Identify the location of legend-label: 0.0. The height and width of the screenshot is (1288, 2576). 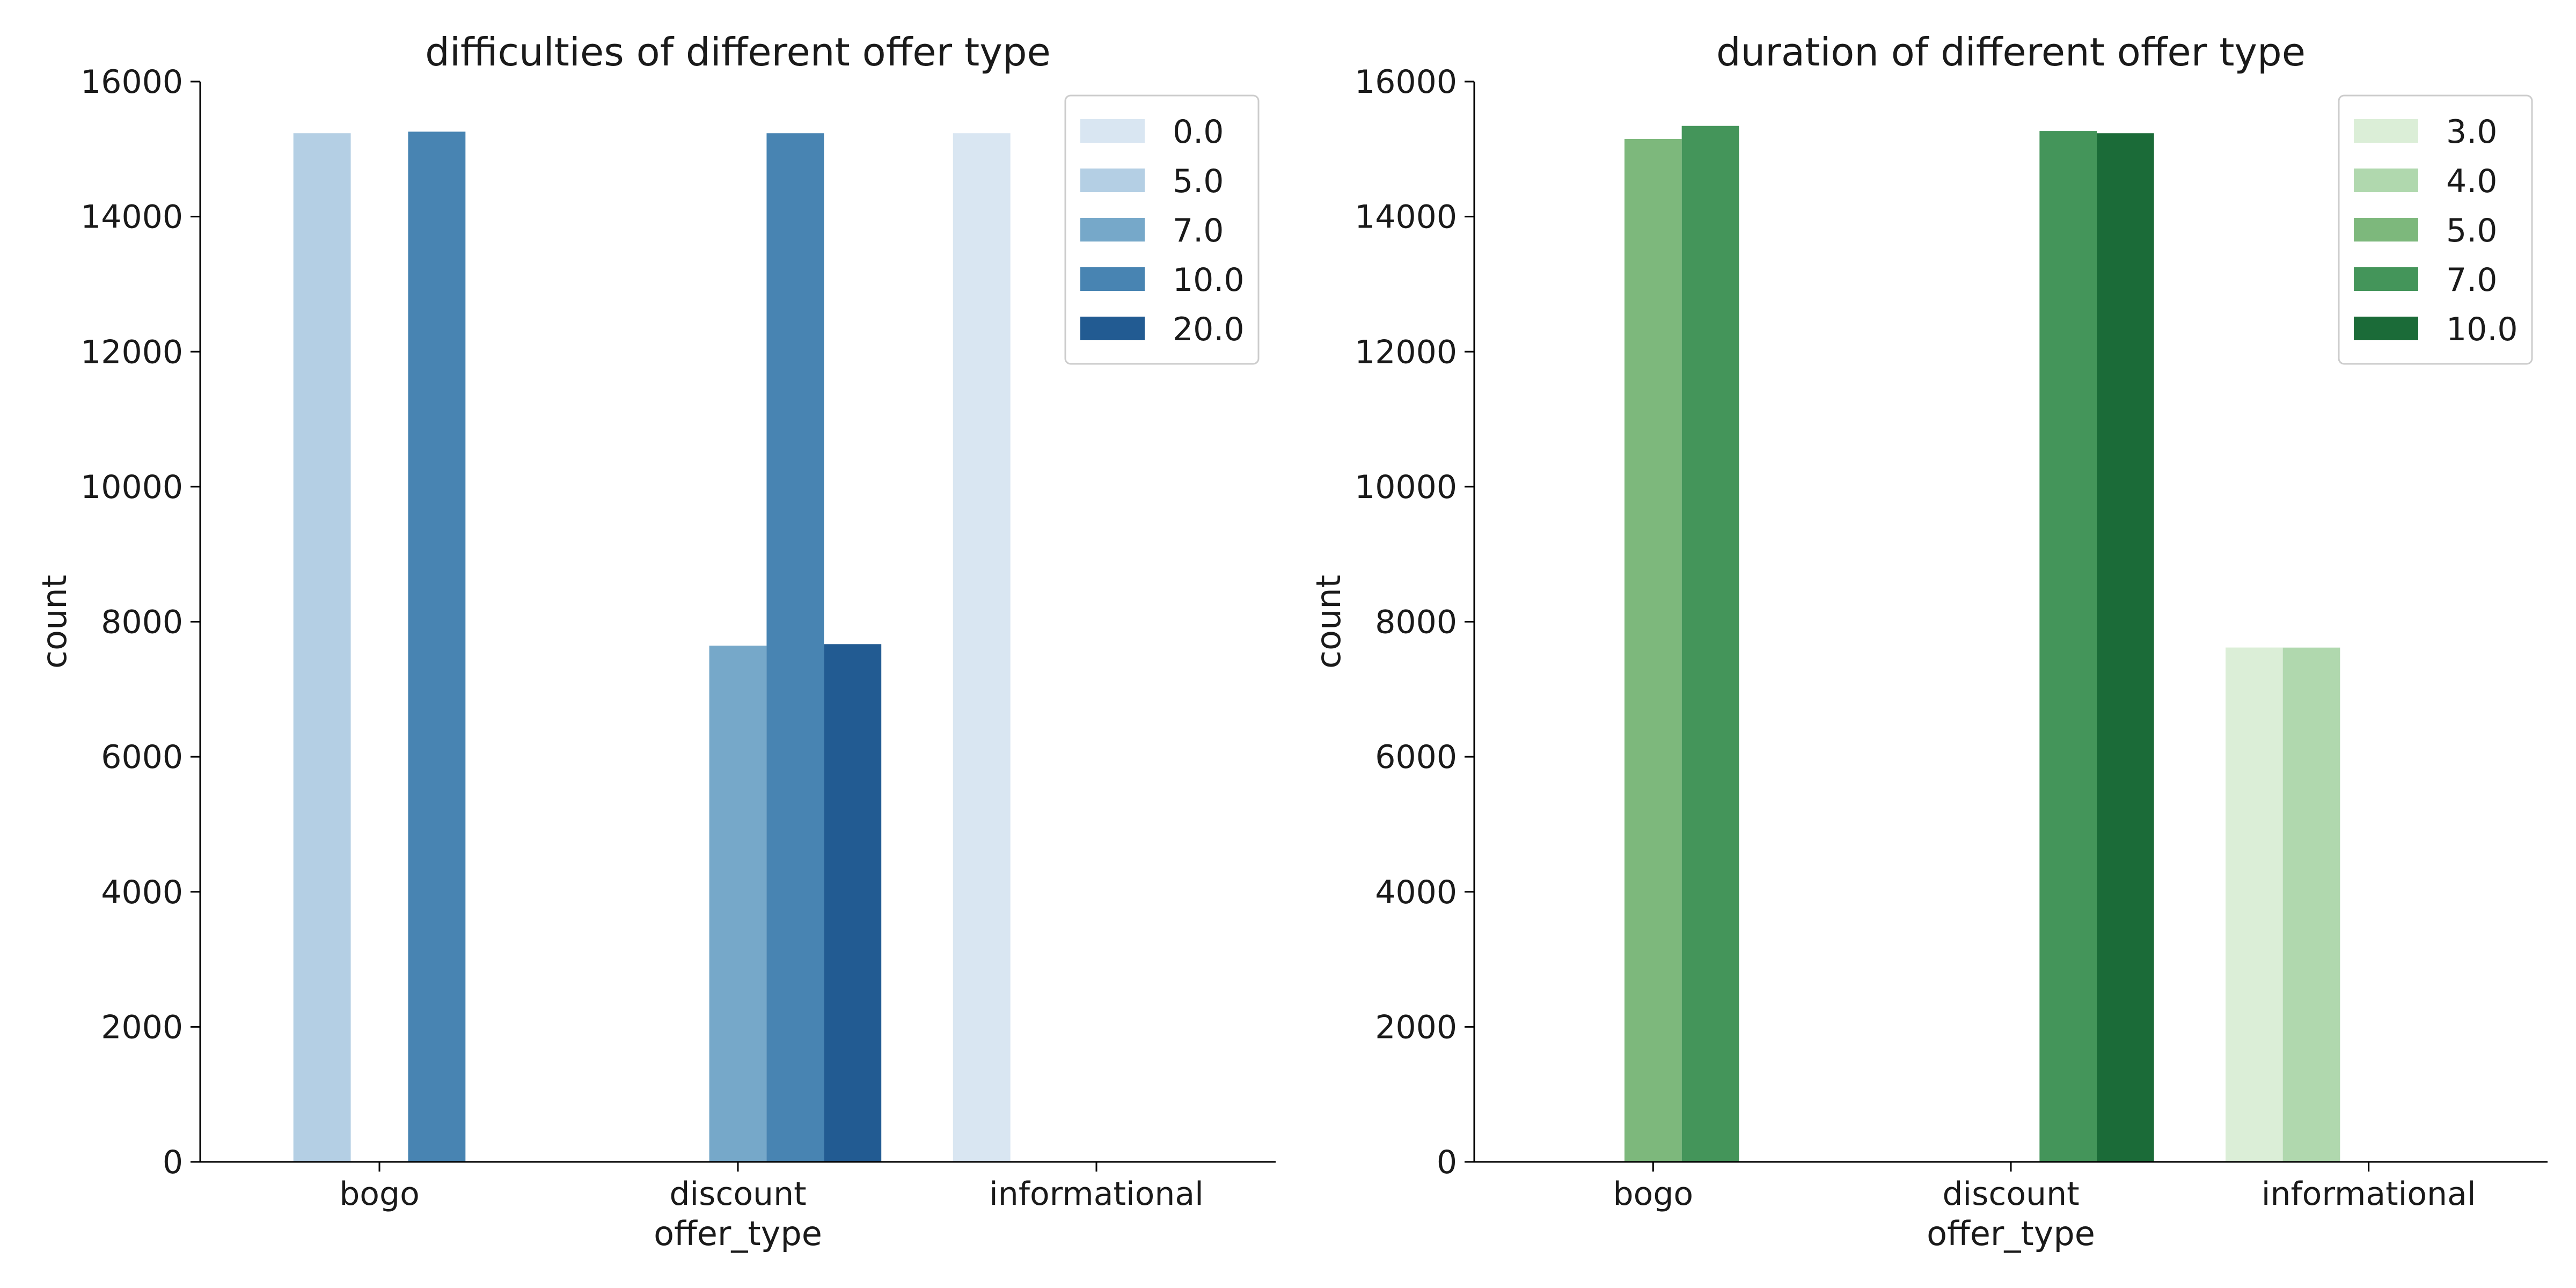
(1198, 132).